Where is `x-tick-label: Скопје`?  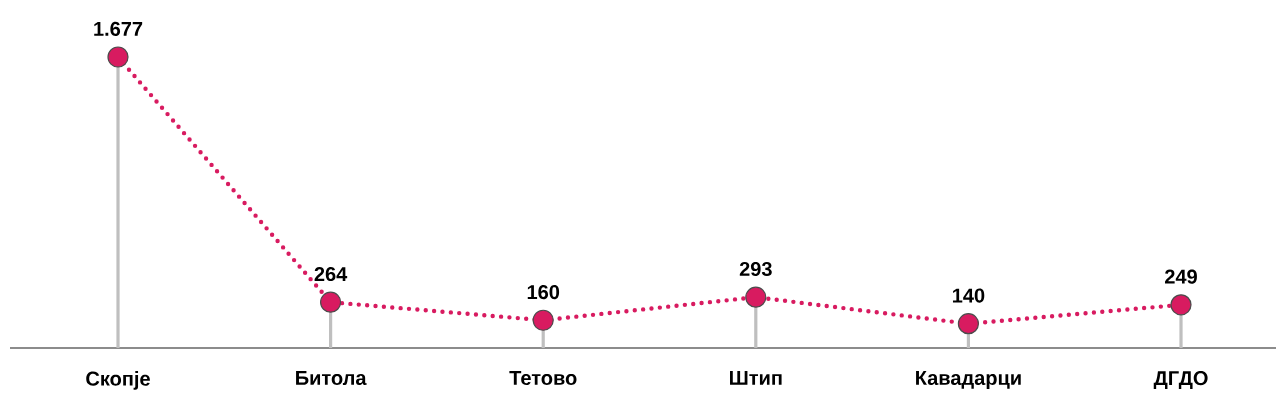 x-tick-label: Скопје is located at coordinates (118, 380).